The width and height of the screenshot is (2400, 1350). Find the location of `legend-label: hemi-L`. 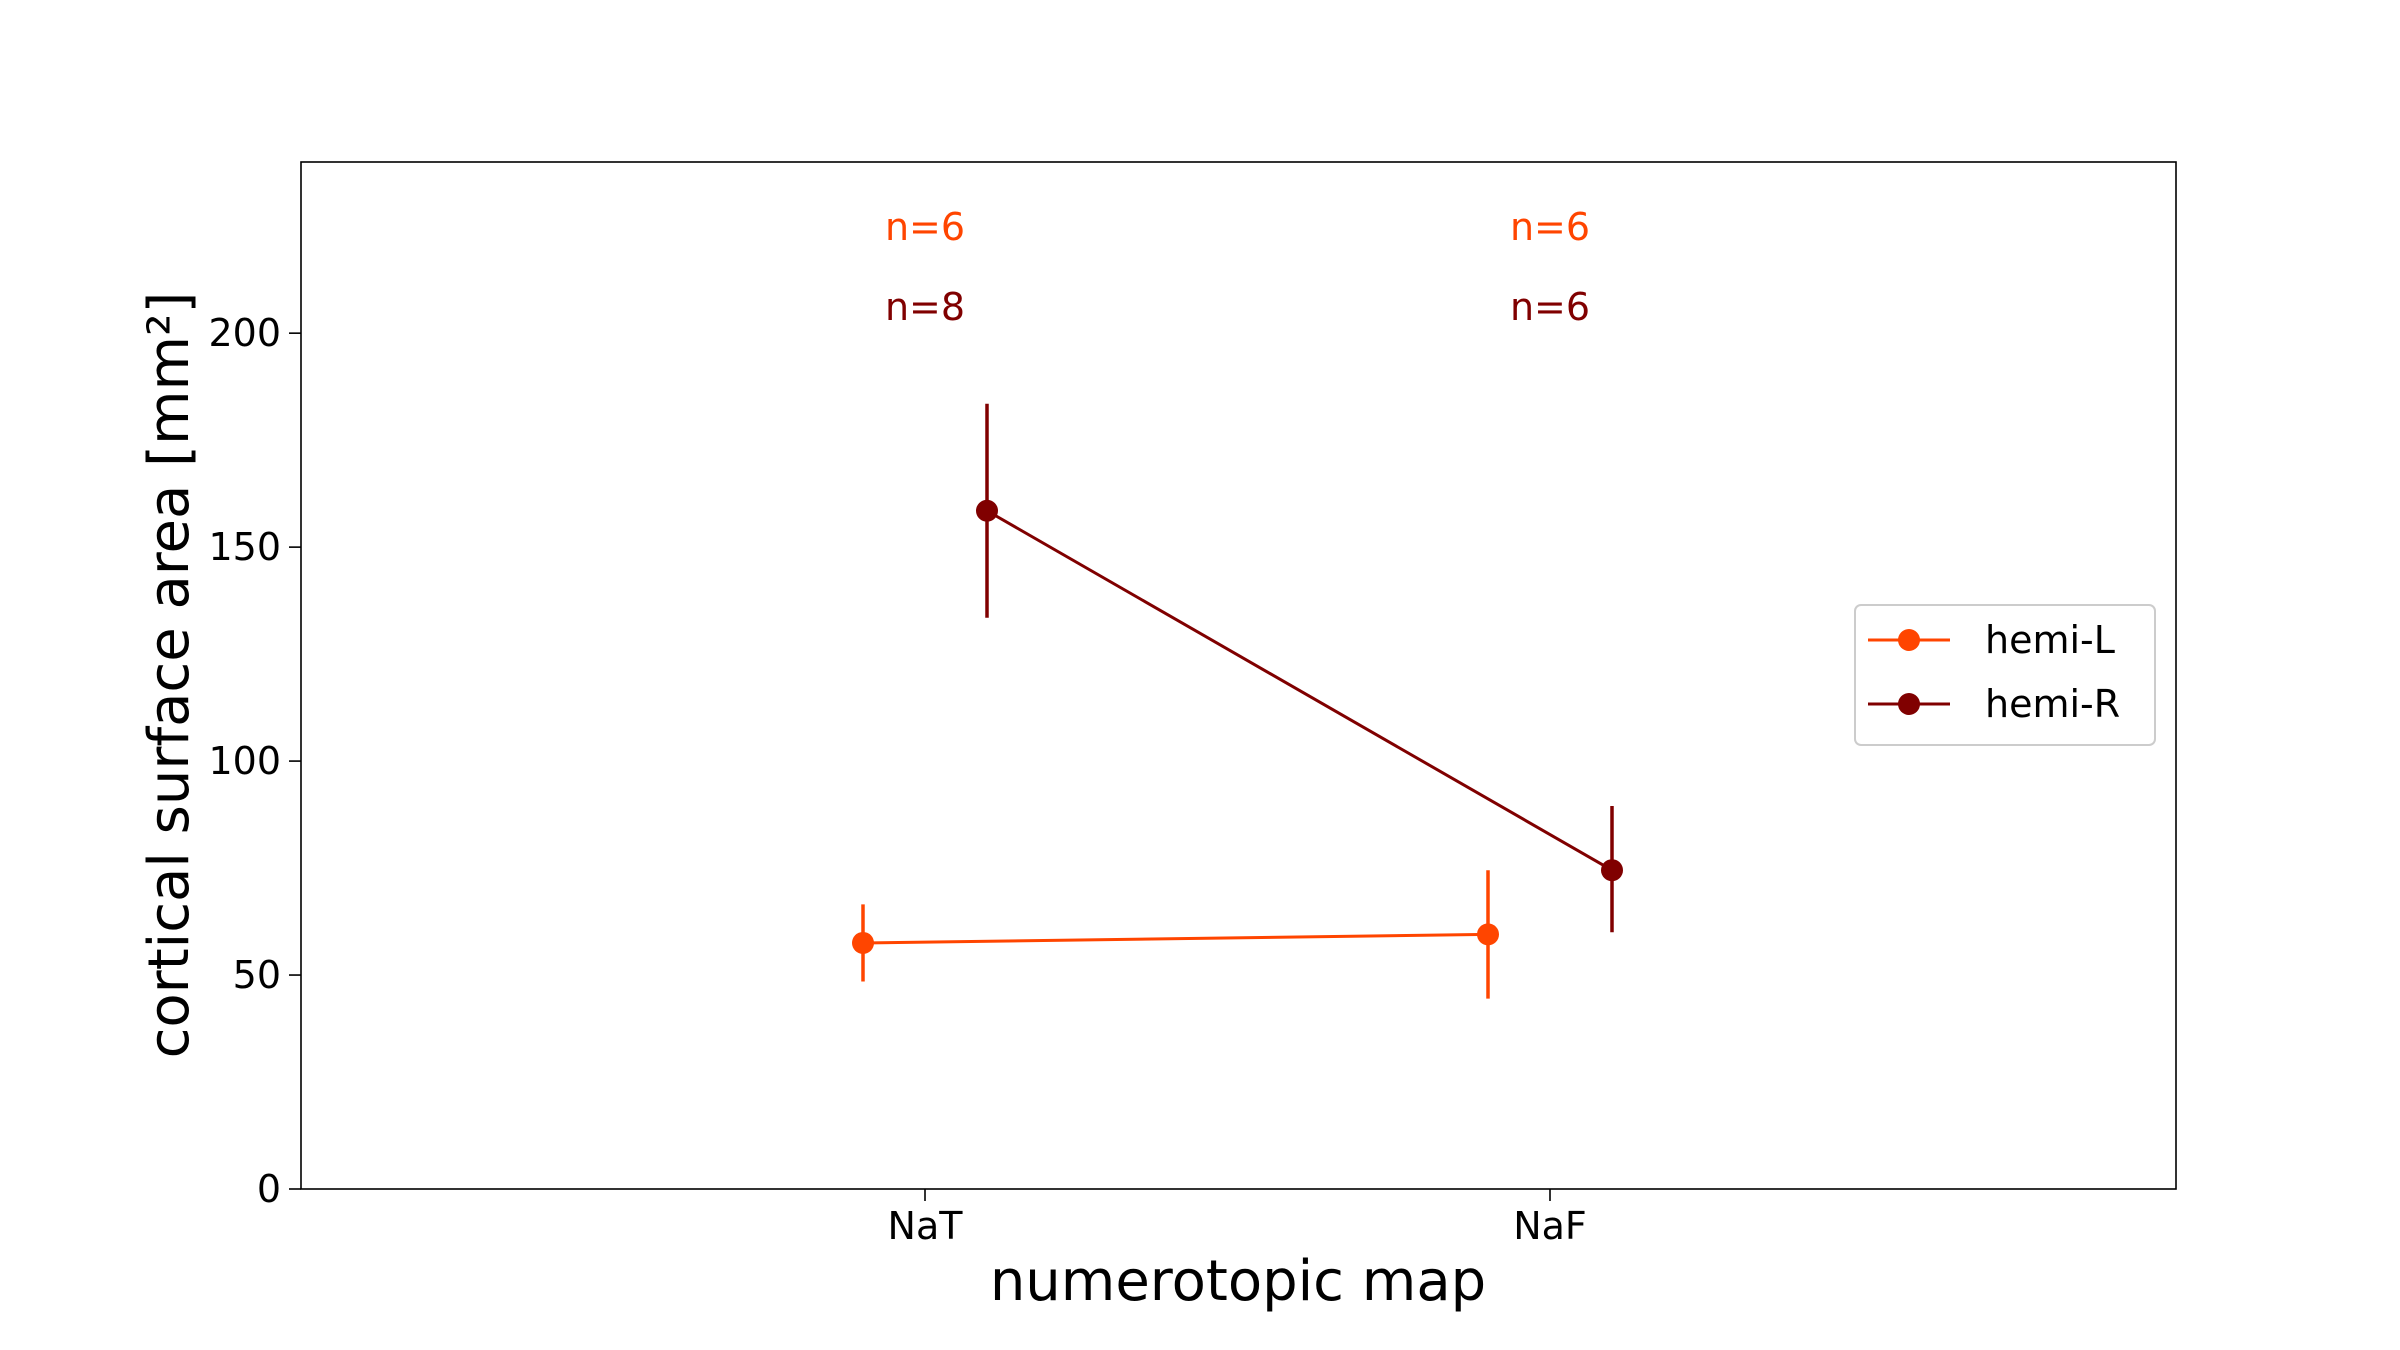

legend-label: hemi-L is located at coordinates (2050, 640).